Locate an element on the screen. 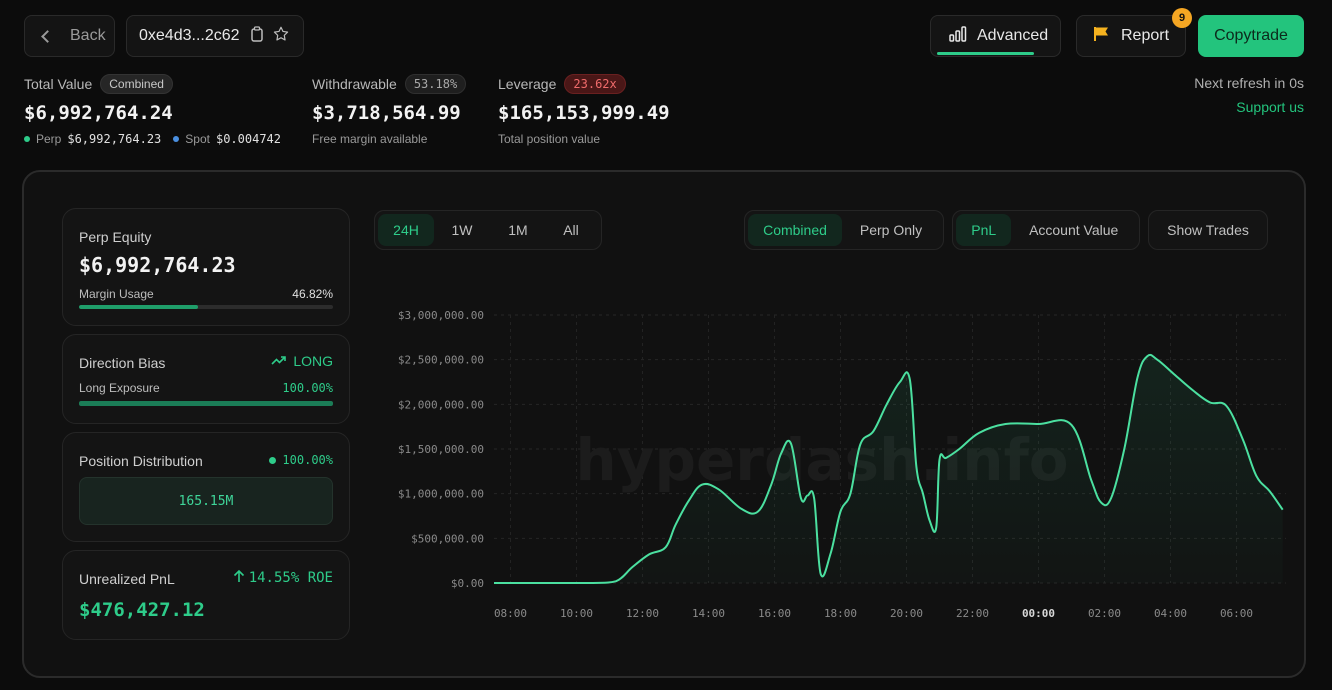  unrealized-pnl-value: $476,427.12 is located at coordinates (142, 610).